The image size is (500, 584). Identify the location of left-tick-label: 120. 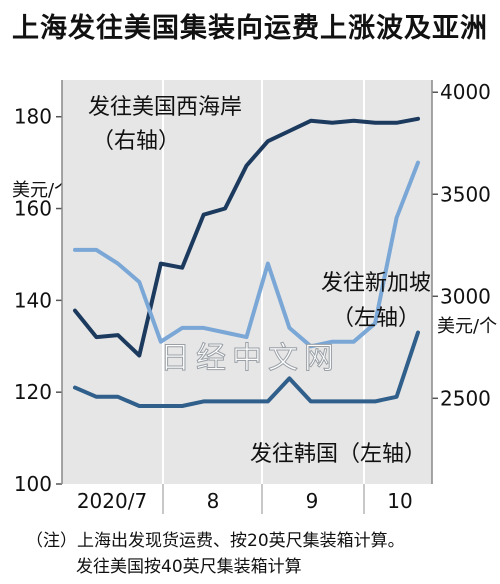
(33, 392).